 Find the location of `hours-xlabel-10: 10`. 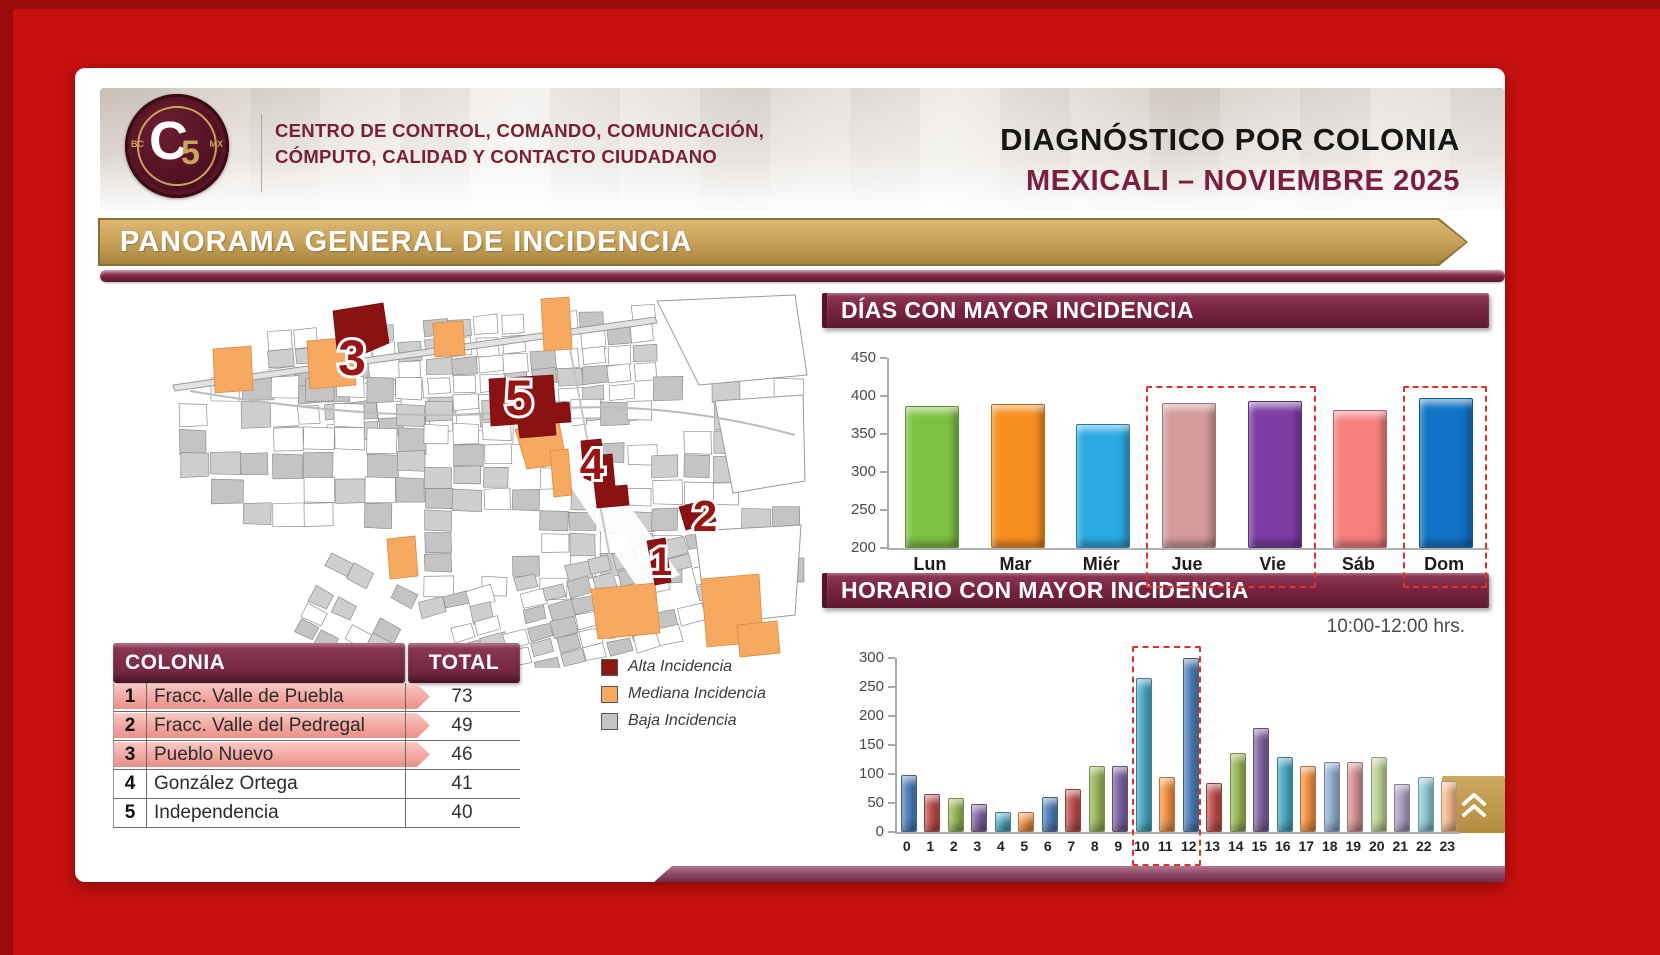

hours-xlabel-10: 10 is located at coordinates (1141, 846).